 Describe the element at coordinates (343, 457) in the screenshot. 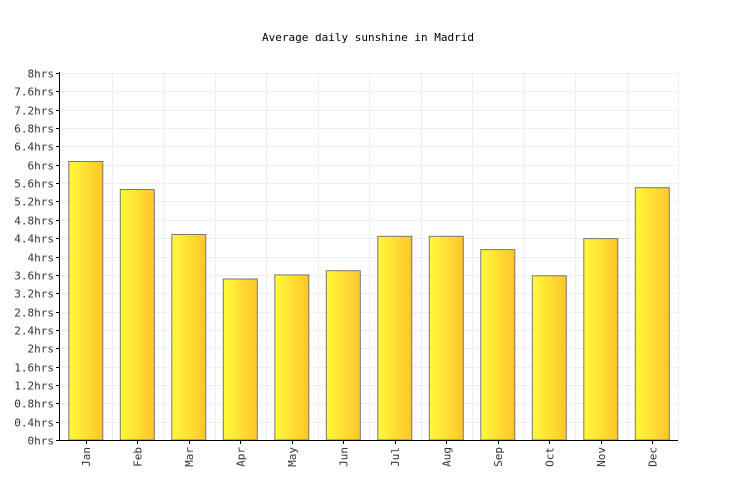

I see `x-tick-label: Jun` at that location.